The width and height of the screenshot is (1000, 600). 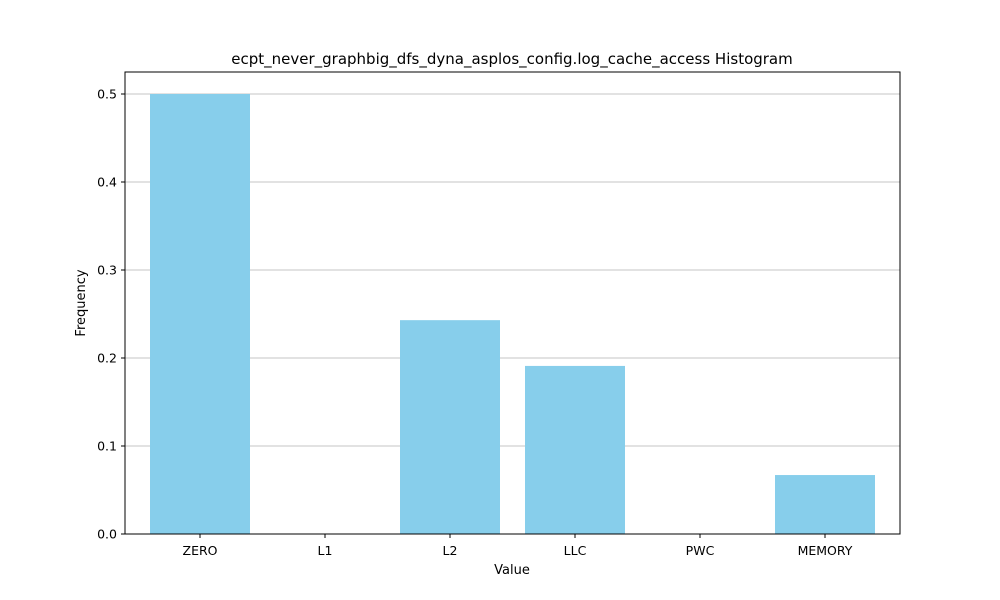 I want to click on y-tick-label: 0.1, so click(x=107, y=446).